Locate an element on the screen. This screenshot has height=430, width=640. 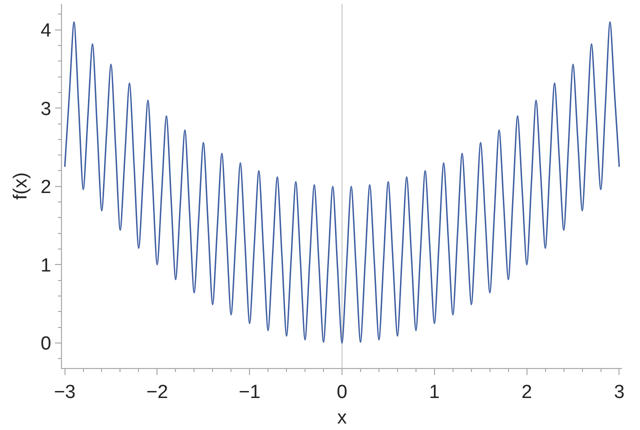
x-tick-label: −1 is located at coordinates (249, 392).